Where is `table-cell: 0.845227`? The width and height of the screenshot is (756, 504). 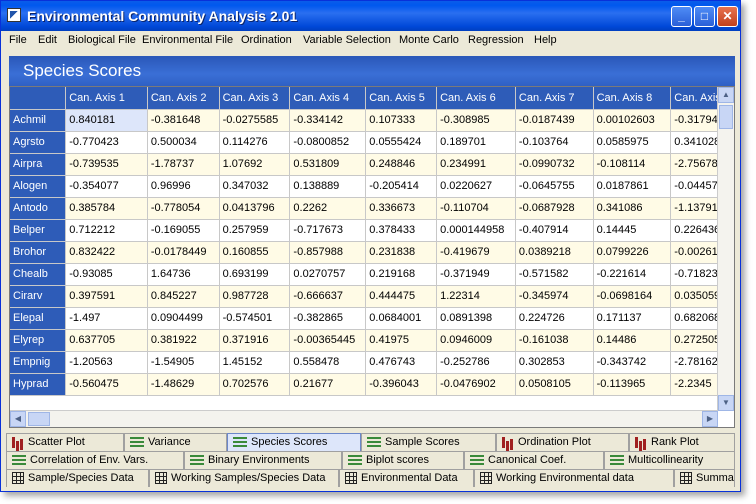
table-cell: 0.845227 is located at coordinates (183, 296).